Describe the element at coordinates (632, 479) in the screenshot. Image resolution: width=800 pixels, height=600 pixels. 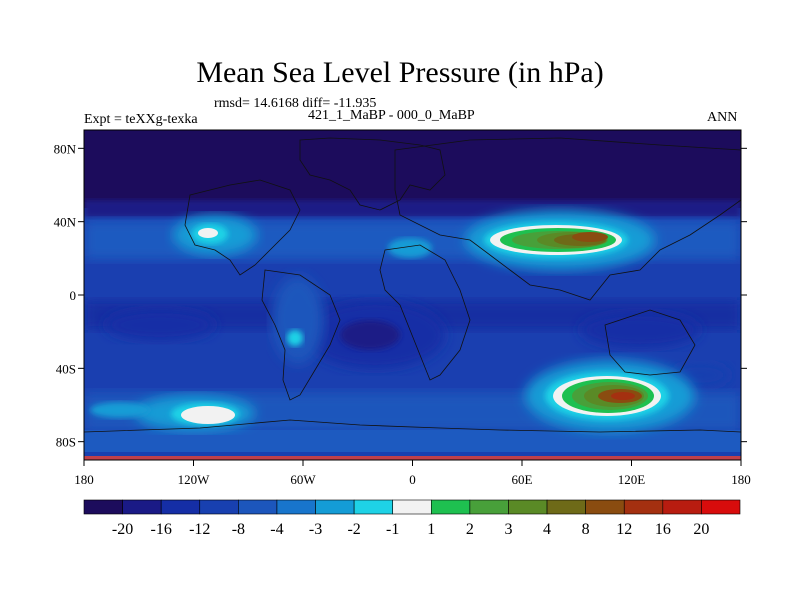
I see `x-tick-label: 120E` at that location.